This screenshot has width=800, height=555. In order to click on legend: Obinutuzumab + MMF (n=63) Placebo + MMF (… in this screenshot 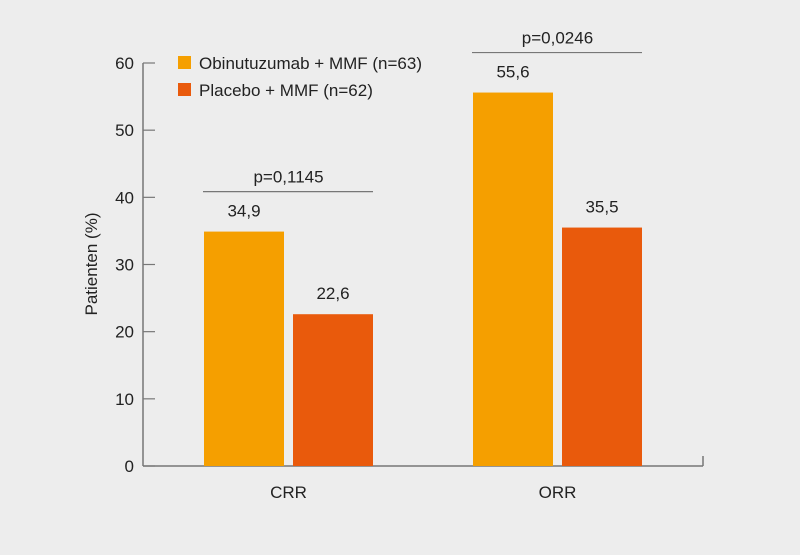, I will do `click(300, 77)`.